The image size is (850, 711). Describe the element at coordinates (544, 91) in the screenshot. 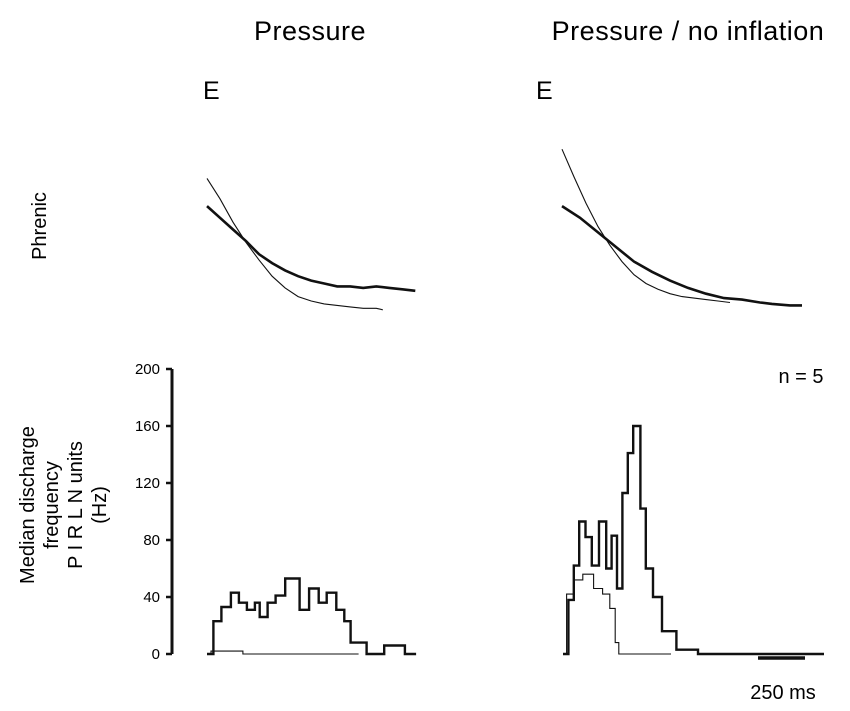

I see `phase-label-right: E` at that location.